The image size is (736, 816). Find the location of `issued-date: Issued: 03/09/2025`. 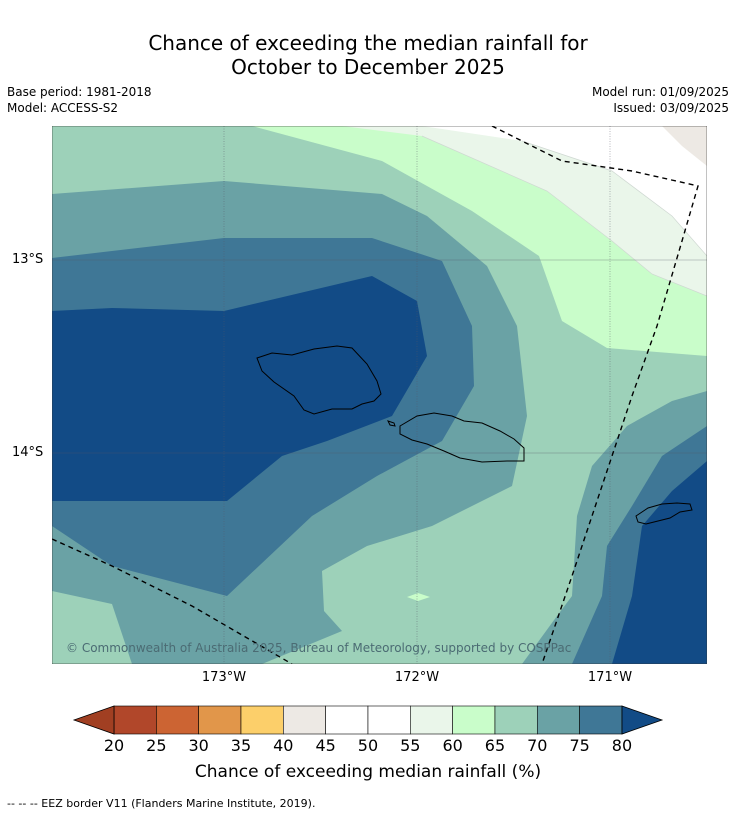

issued-date: Issued: 03/09/2025 is located at coordinates (671, 108).